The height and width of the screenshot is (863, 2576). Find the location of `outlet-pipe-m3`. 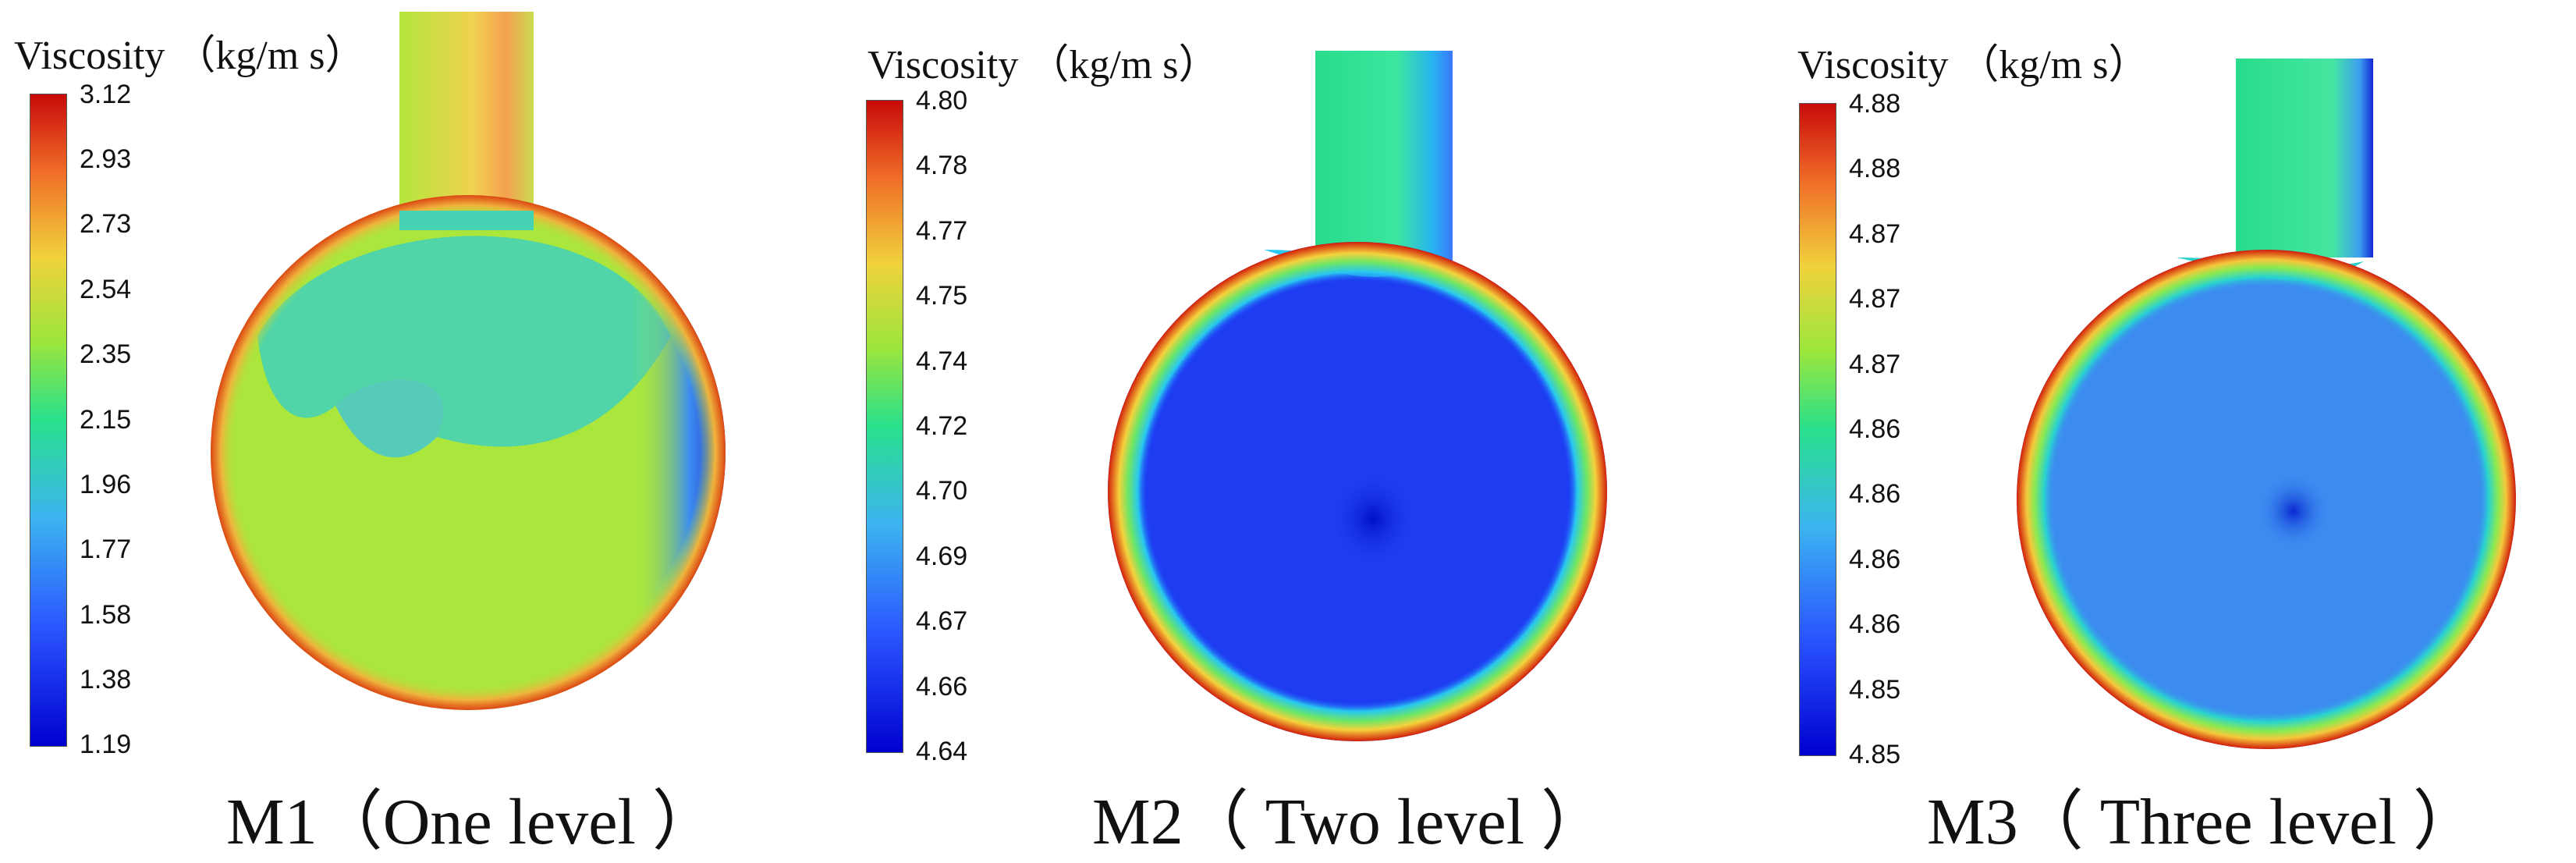

outlet-pipe-m3 is located at coordinates (2304, 158).